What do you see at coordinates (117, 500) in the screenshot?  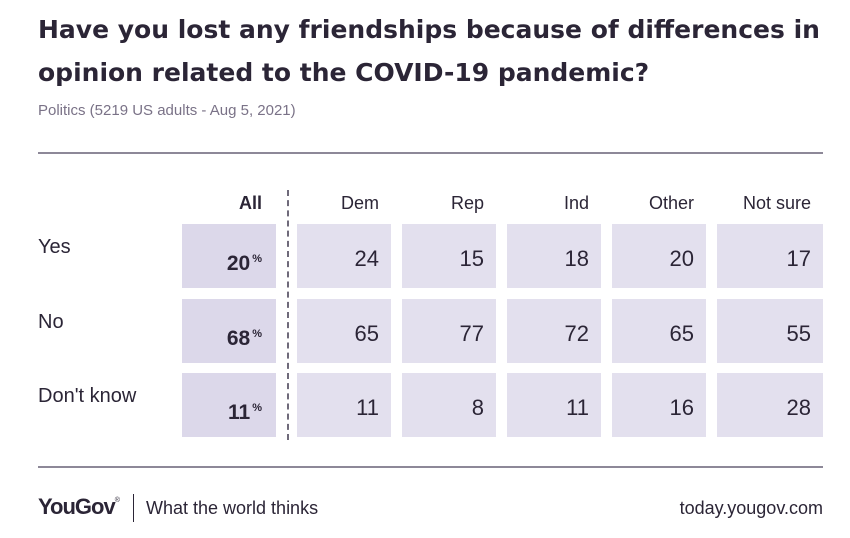 I see `logo-mark: ®` at bounding box center [117, 500].